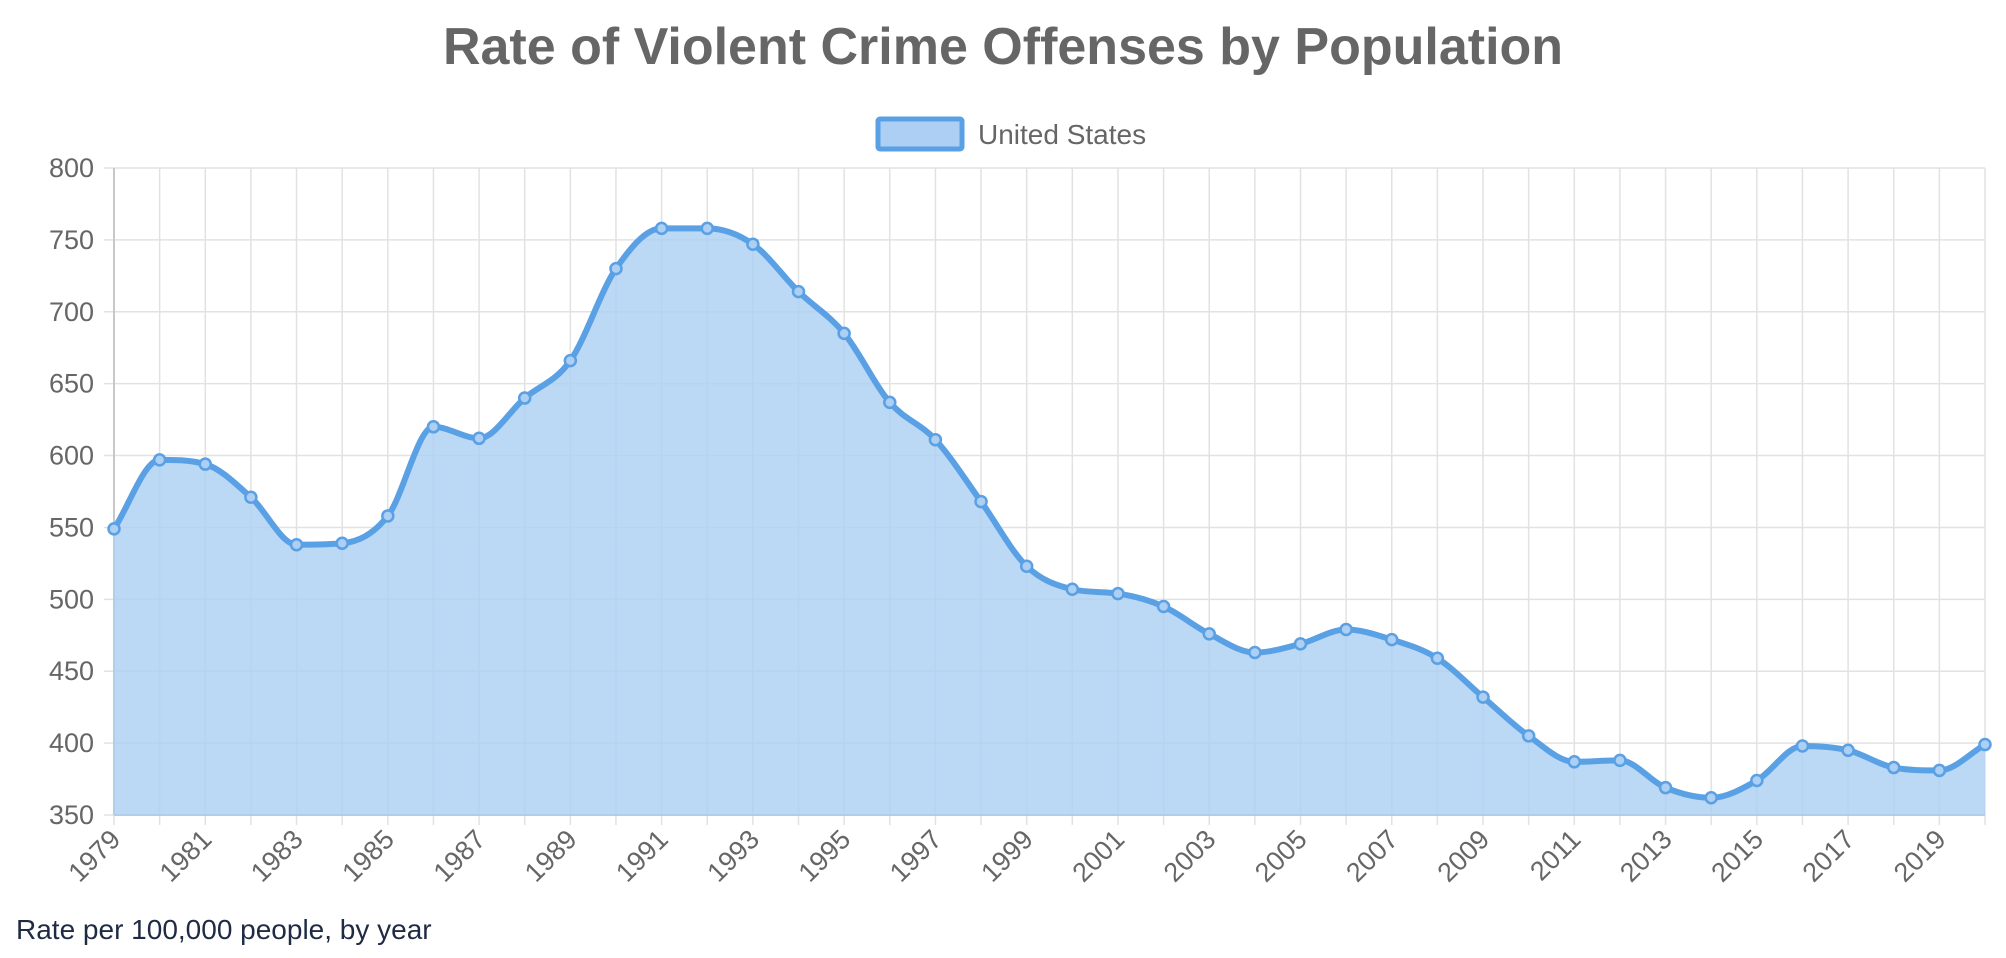  Describe the element at coordinates (186, 856) in the screenshot. I see `x-tick-label: 1981` at that location.